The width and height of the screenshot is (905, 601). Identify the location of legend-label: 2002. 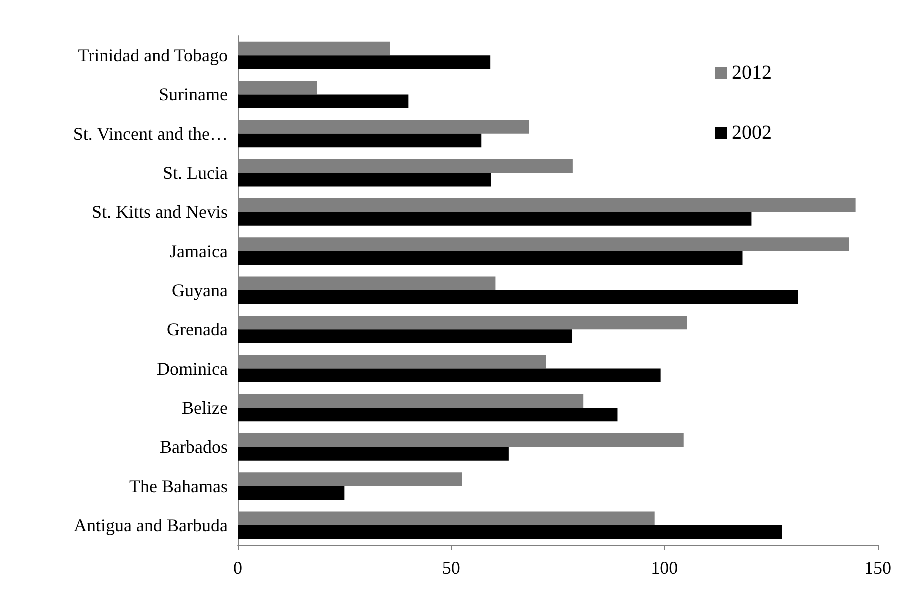
(752, 133).